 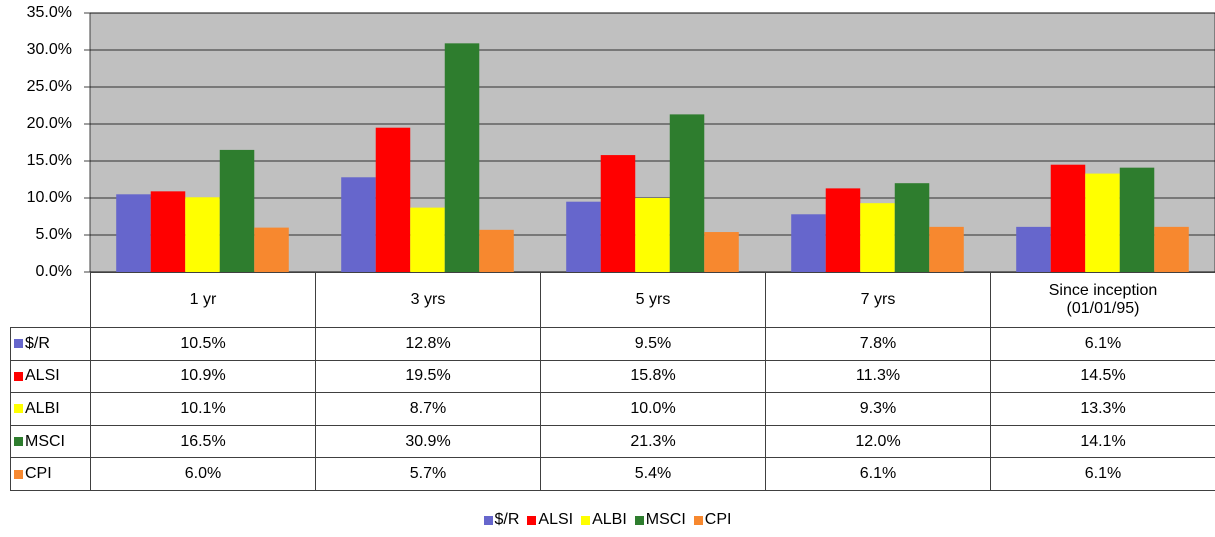 What do you see at coordinates (203, 474) in the screenshot?
I see `table-value: 6.0%` at bounding box center [203, 474].